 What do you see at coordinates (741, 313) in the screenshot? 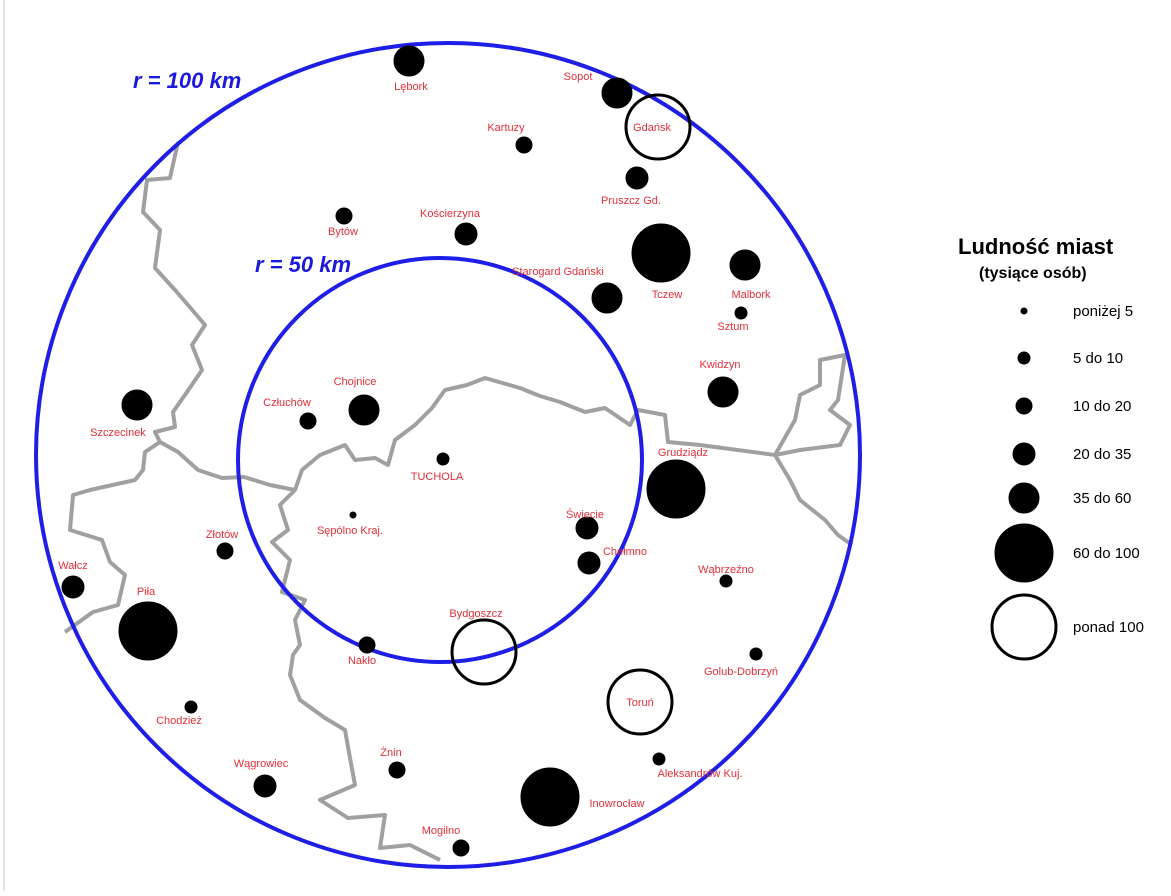
I see `city-symbol-sztum` at bounding box center [741, 313].